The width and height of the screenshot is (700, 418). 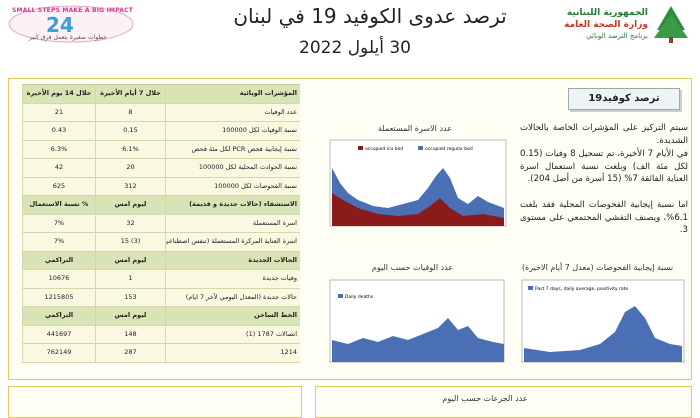 What do you see at coordinates (130, 94) in the screenshot?
I see `table-header-cell: خلال 7 أيام الأخيرة` at bounding box center [130, 94].